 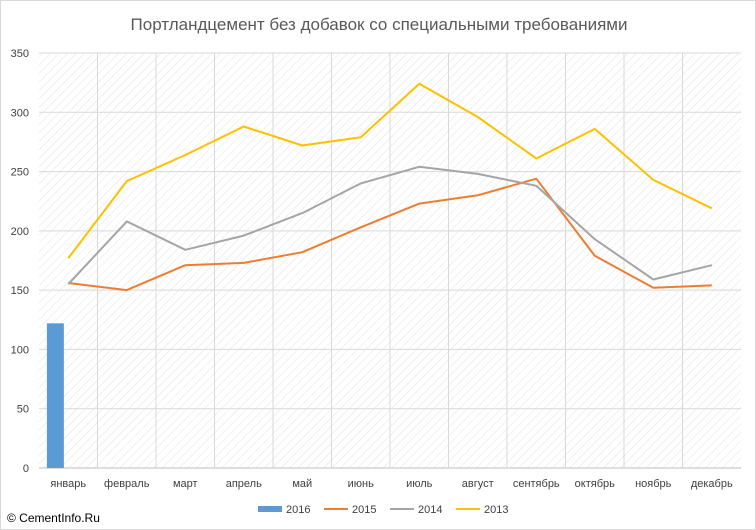 What do you see at coordinates (270, 509) in the screenshot?
I see `legend-swatch-2016` at bounding box center [270, 509].